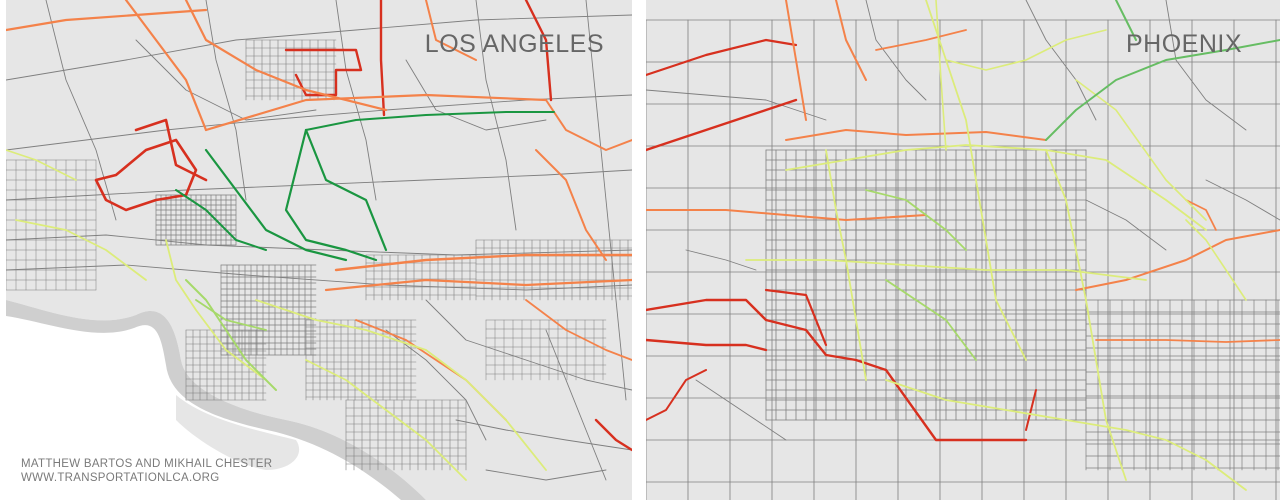 Image resolution: width=1280 pixels, height=500 pixels. Describe the element at coordinates (147, 464) in the screenshot. I see `credit-authors: MATTHEW BARTOS AND MIKHAIL CHESTER` at that location.